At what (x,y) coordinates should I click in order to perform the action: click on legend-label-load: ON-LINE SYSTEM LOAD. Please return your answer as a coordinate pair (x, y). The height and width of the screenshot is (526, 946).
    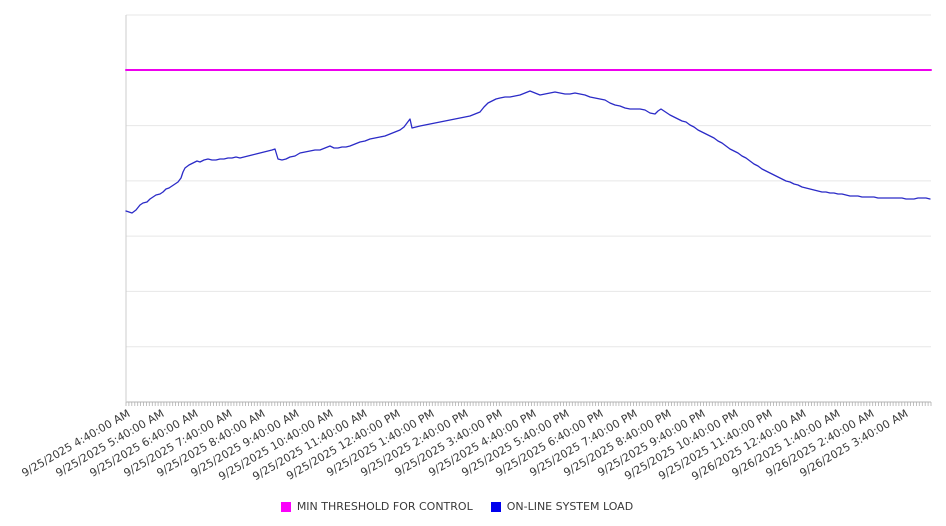
    Looking at the image, I should click on (570, 506).